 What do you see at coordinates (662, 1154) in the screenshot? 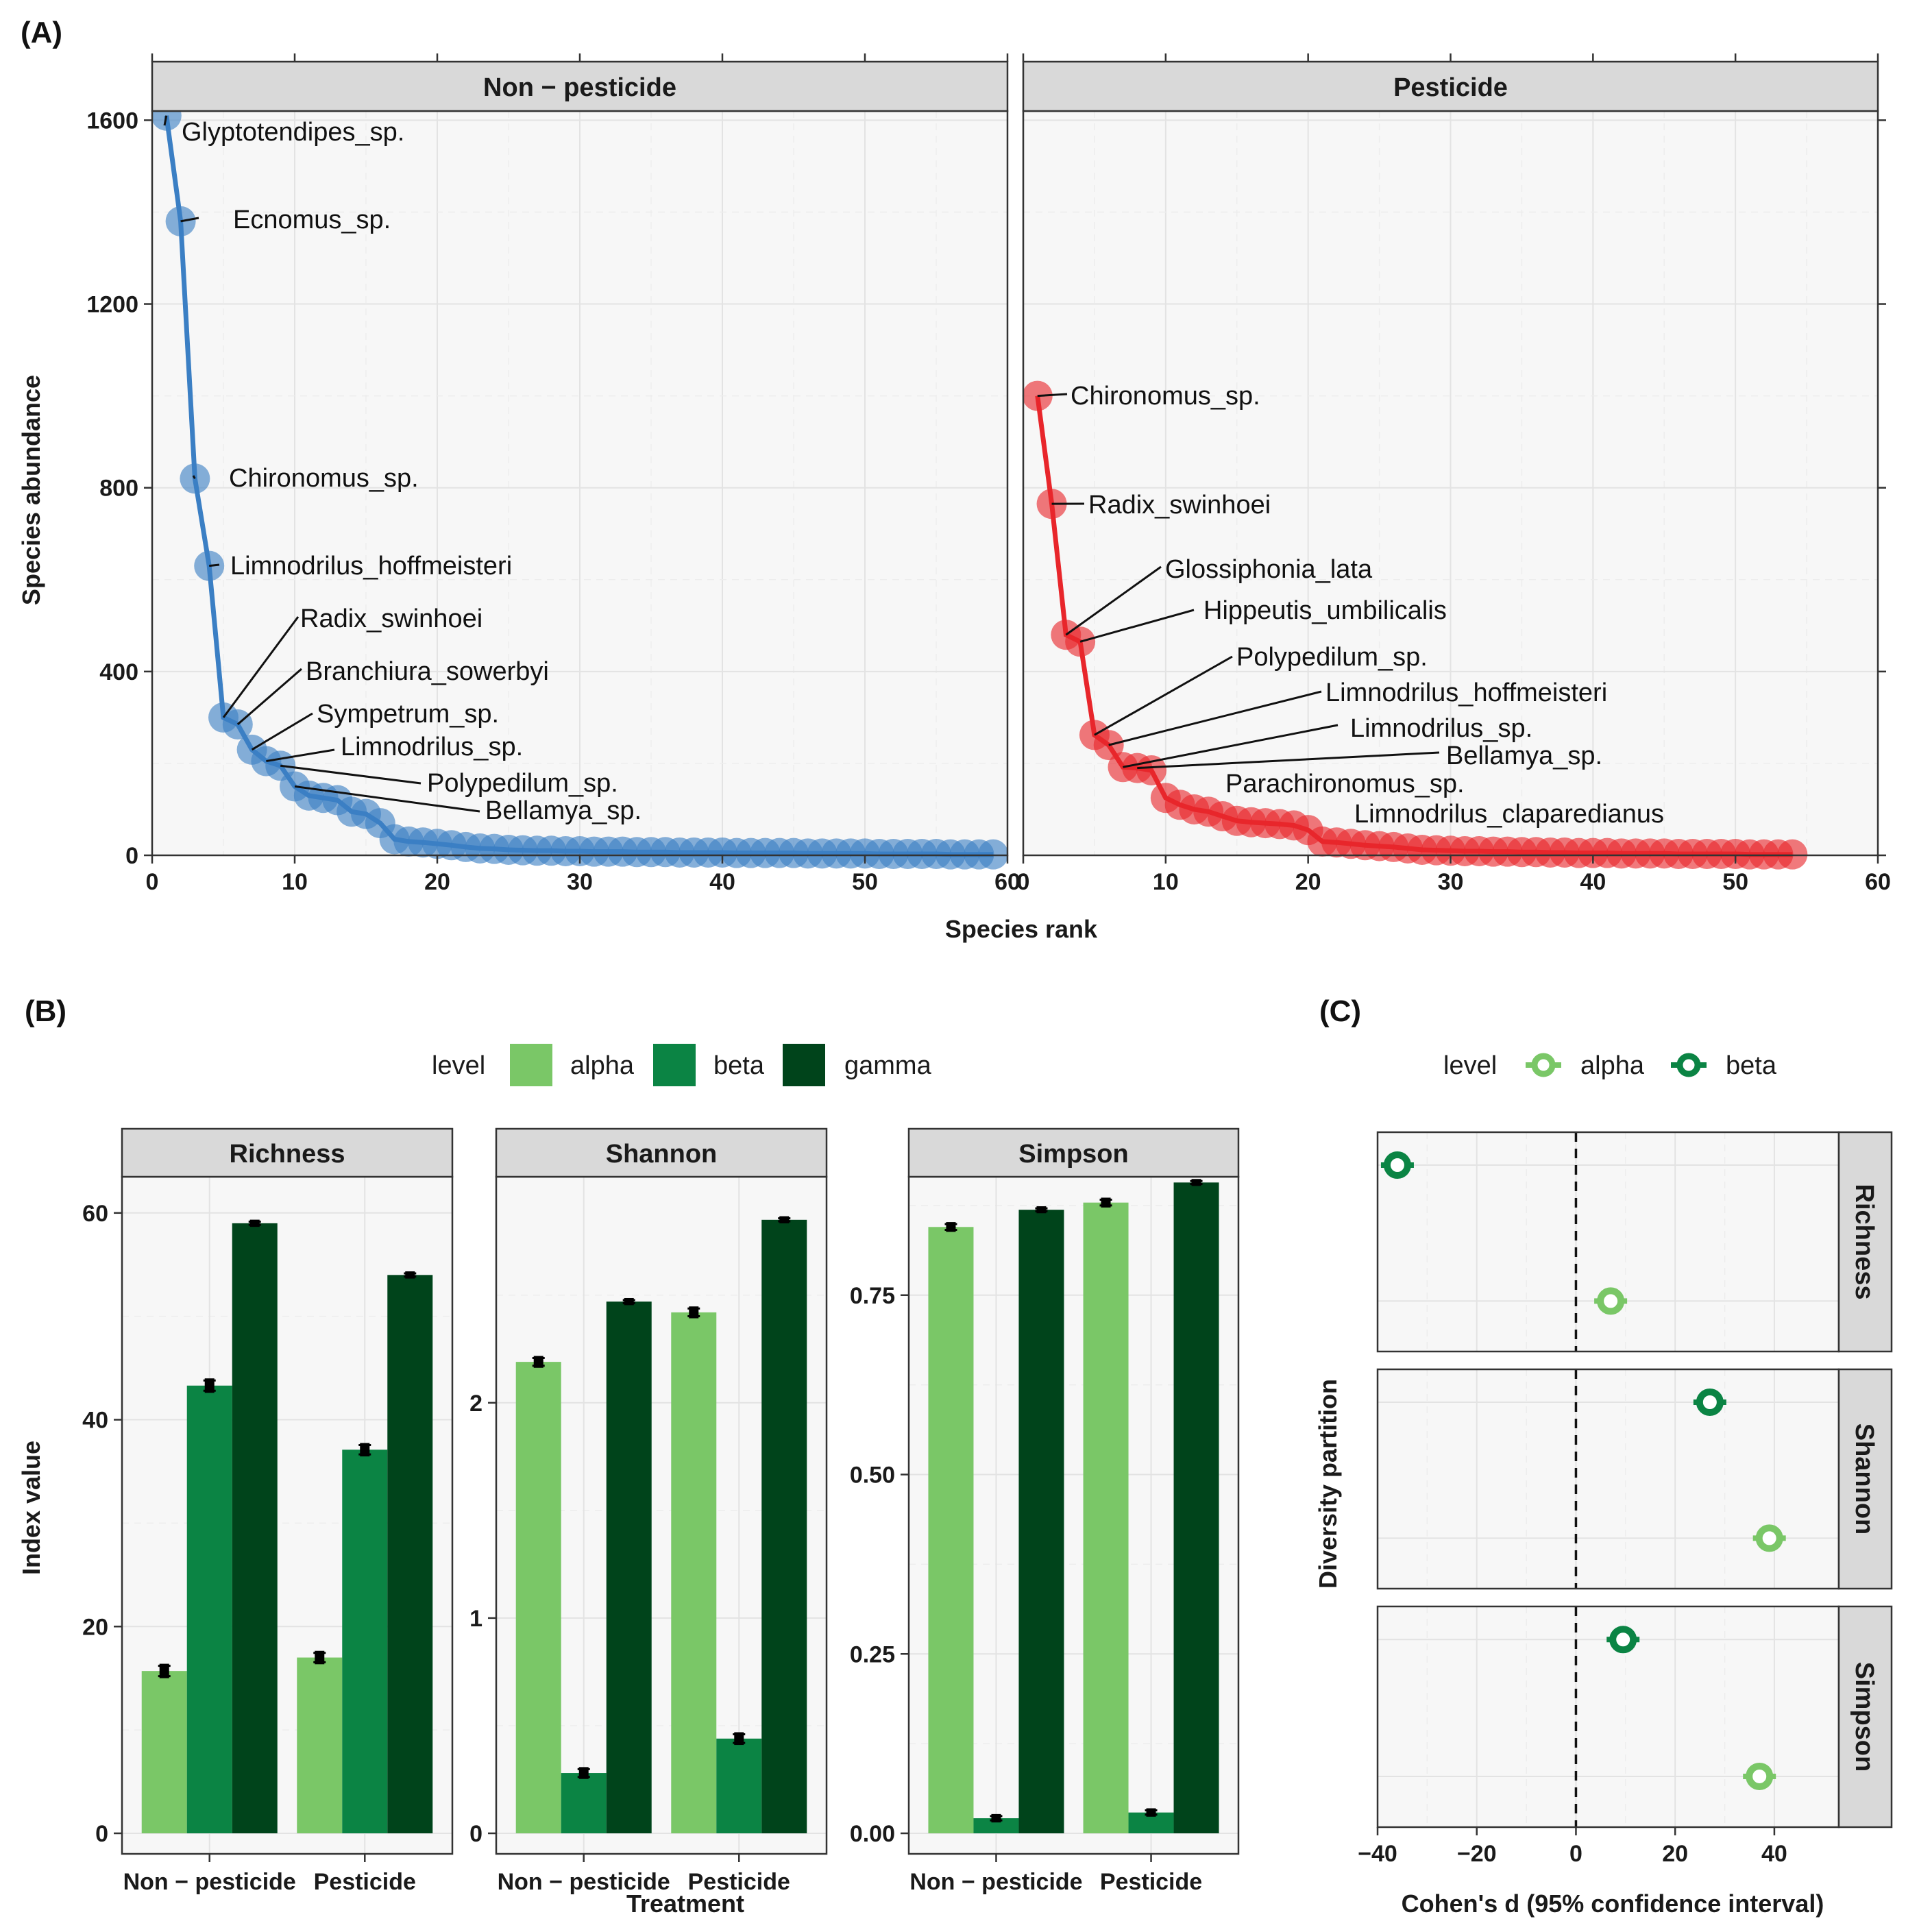
I see `facet-strip-label: Shannon` at bounding box center [662, 1154].